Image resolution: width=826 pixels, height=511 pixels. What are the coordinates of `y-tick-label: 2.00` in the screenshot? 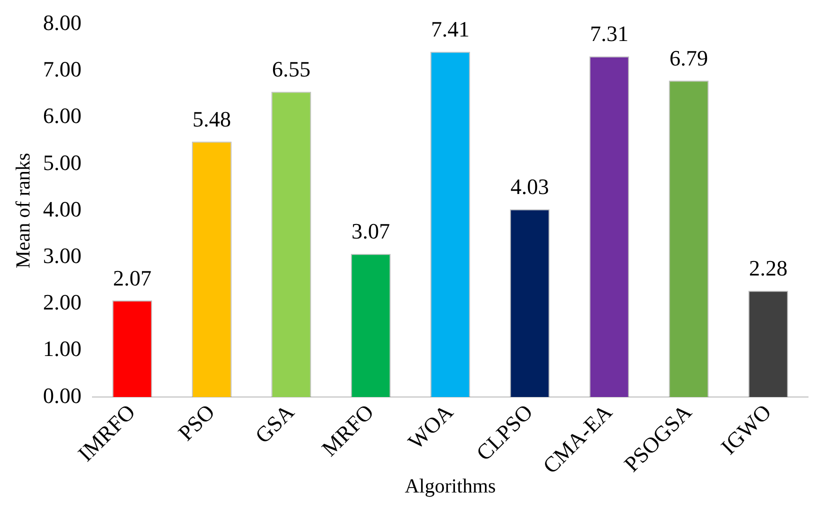 It's located at (62, 302).